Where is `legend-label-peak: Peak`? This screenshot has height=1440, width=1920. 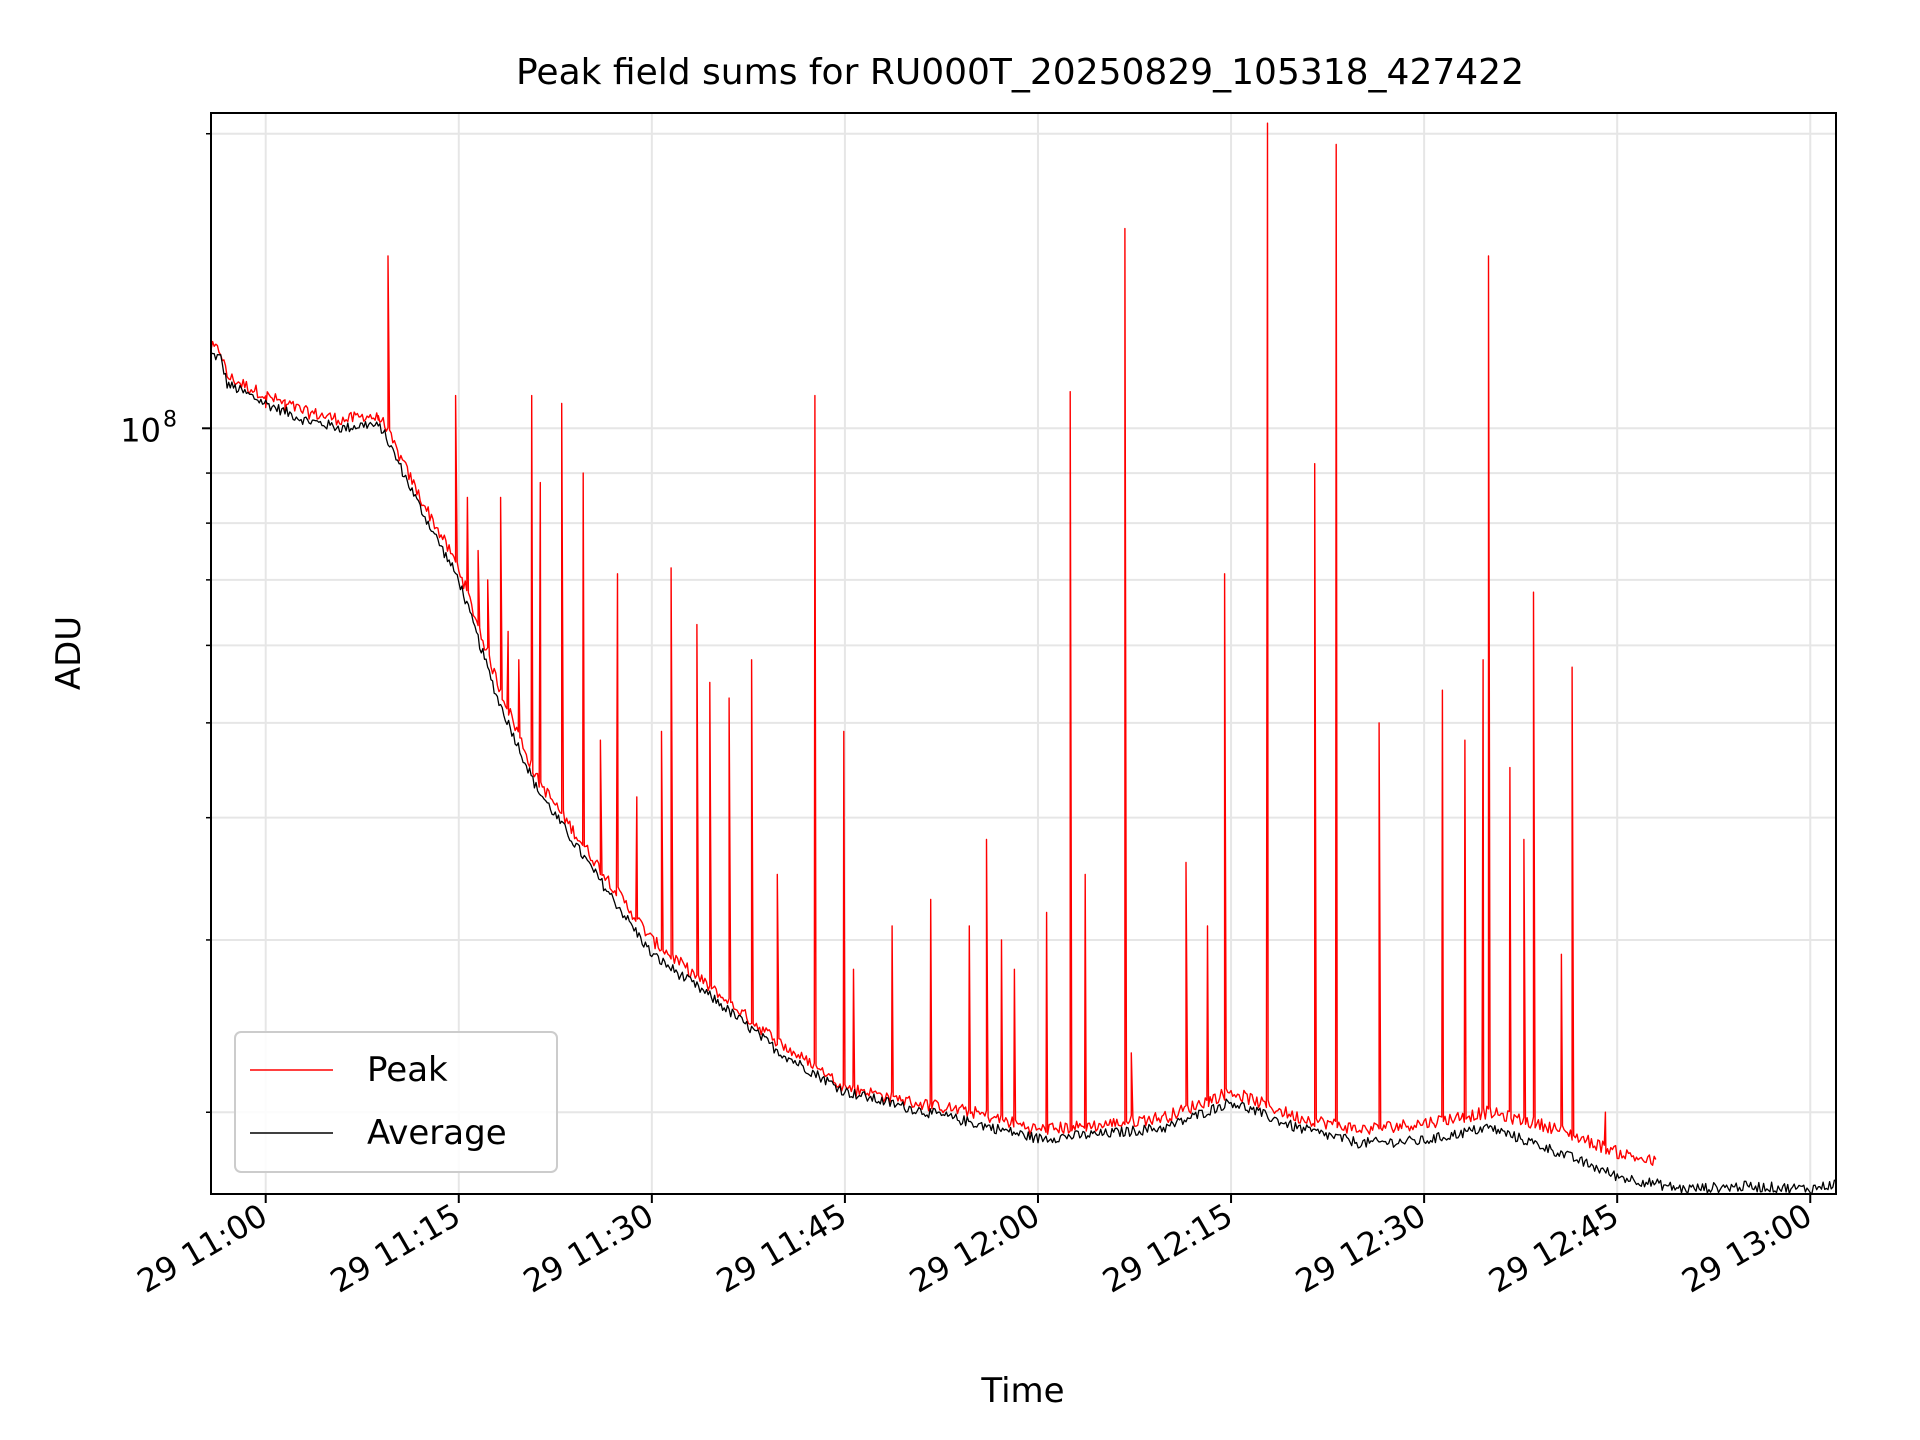
legend-label-peak: Peak is located at coordinates (407, 1070).